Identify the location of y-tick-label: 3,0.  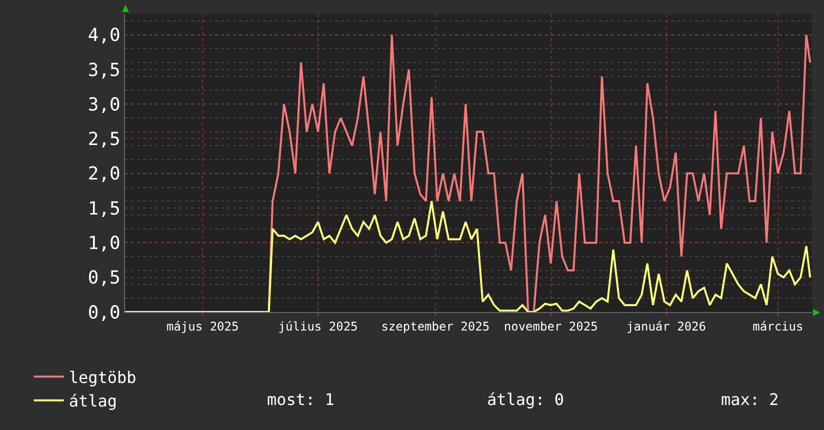
(104, 105).